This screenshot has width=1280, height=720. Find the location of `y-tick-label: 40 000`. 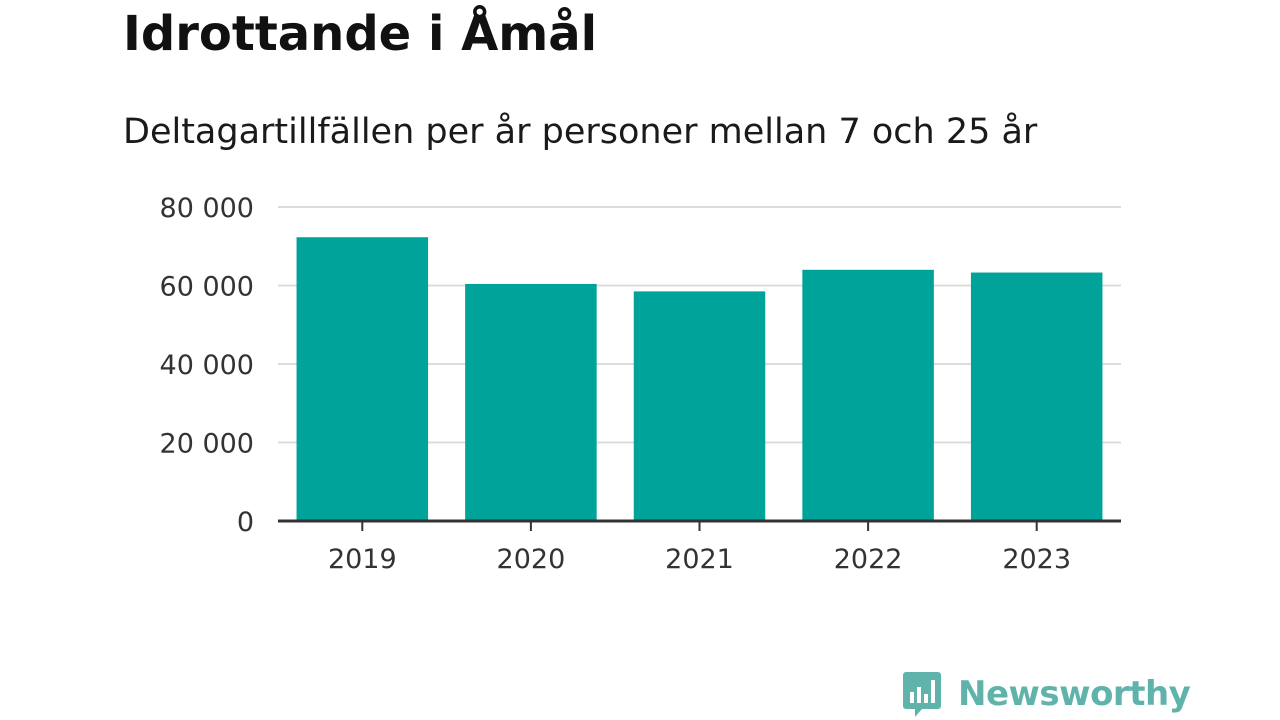

y-tick-label: 40 000 is located at coordinates (207, 365).